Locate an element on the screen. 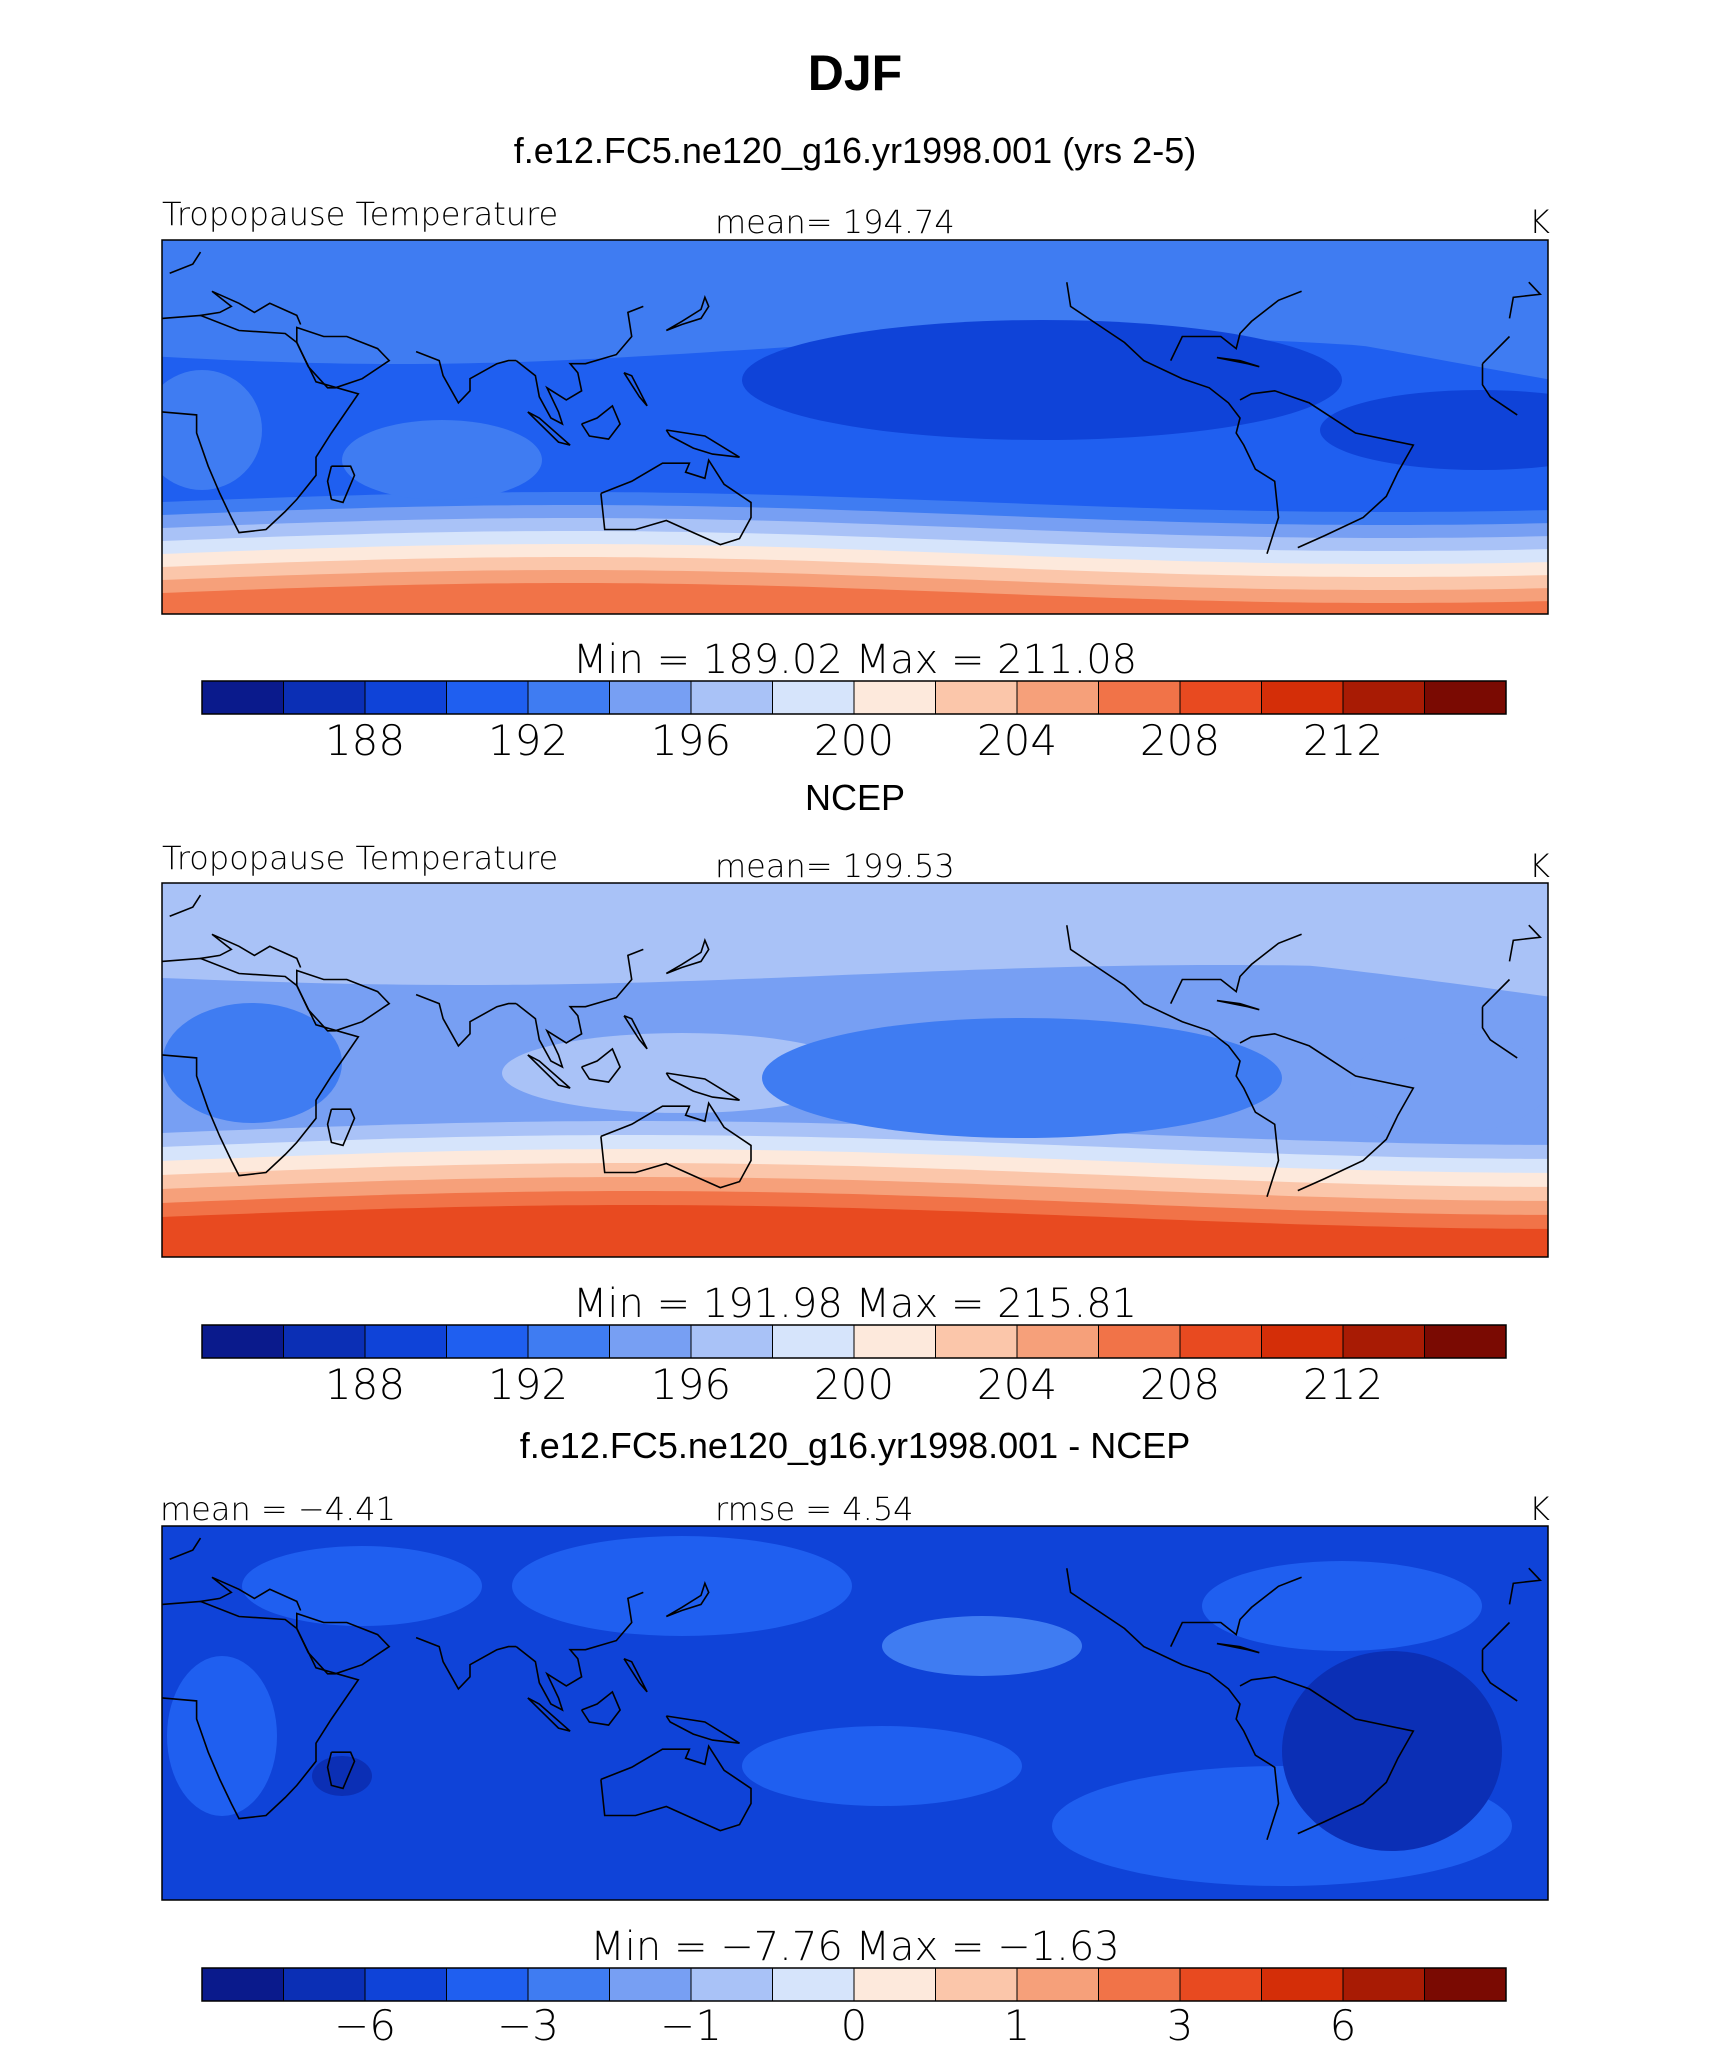 The image size is (1710, 2048). stats-label: Min = −7.76 Max = −1.63 is located at coordinates (854, 1947).